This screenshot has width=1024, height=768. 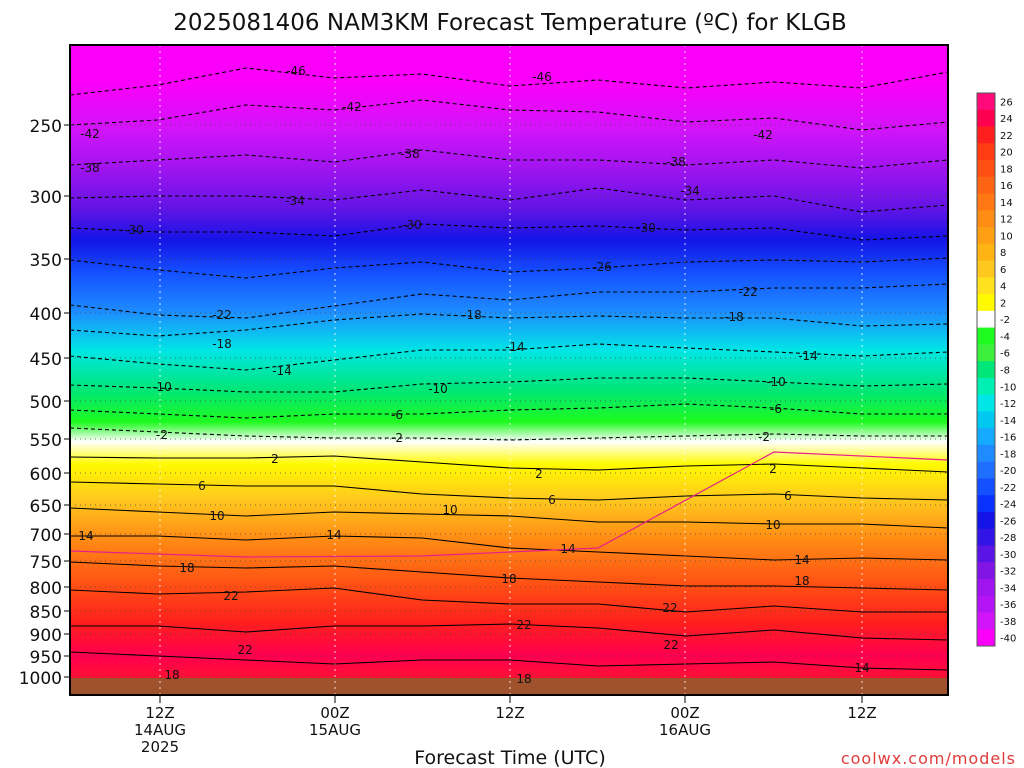 What do you see at coordinates (1005, 371) in the screenshot?
I see `colorbar-label: -8` at bounding box center [1005, 371].